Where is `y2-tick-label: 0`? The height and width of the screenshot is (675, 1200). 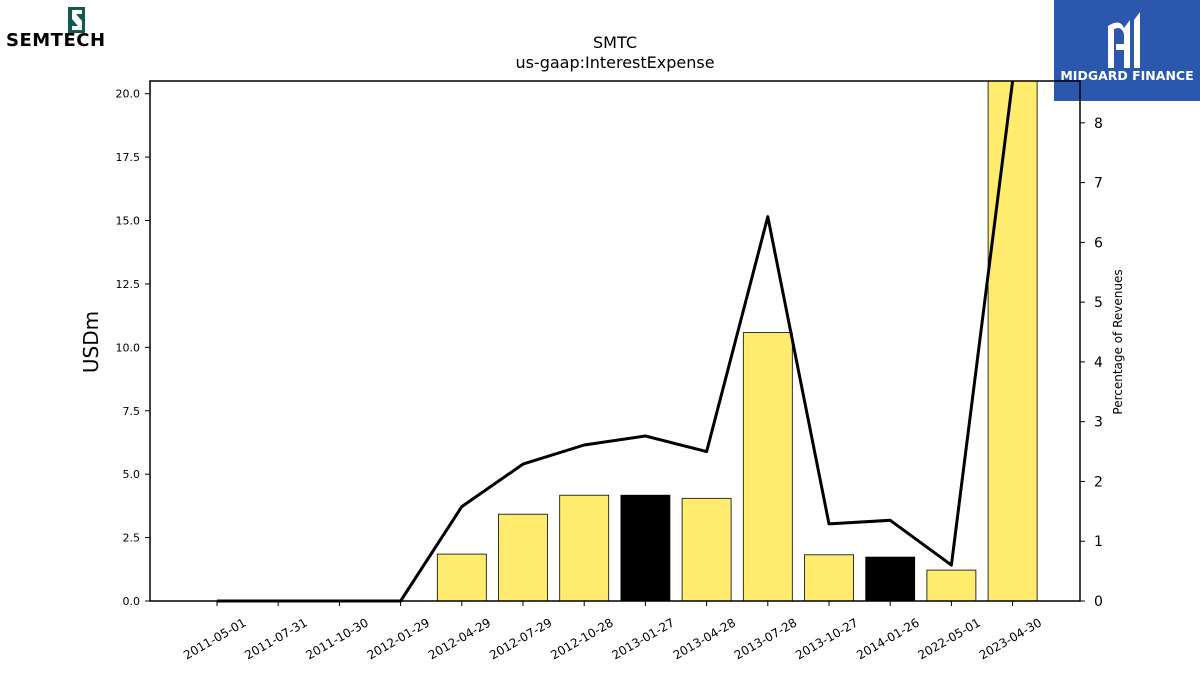
y2-tick-label: 0 is located at coordinates (1098, 602).